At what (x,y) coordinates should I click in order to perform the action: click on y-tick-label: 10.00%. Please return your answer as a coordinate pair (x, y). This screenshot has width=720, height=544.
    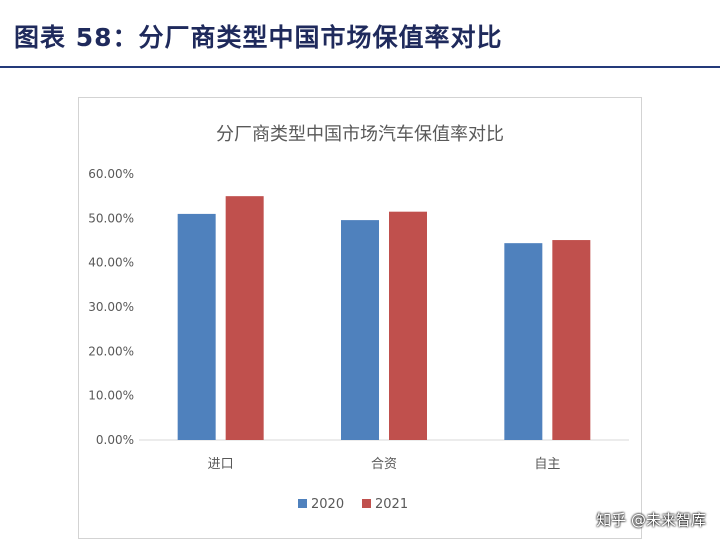
    Looking at the image, I should click on (111, 396).